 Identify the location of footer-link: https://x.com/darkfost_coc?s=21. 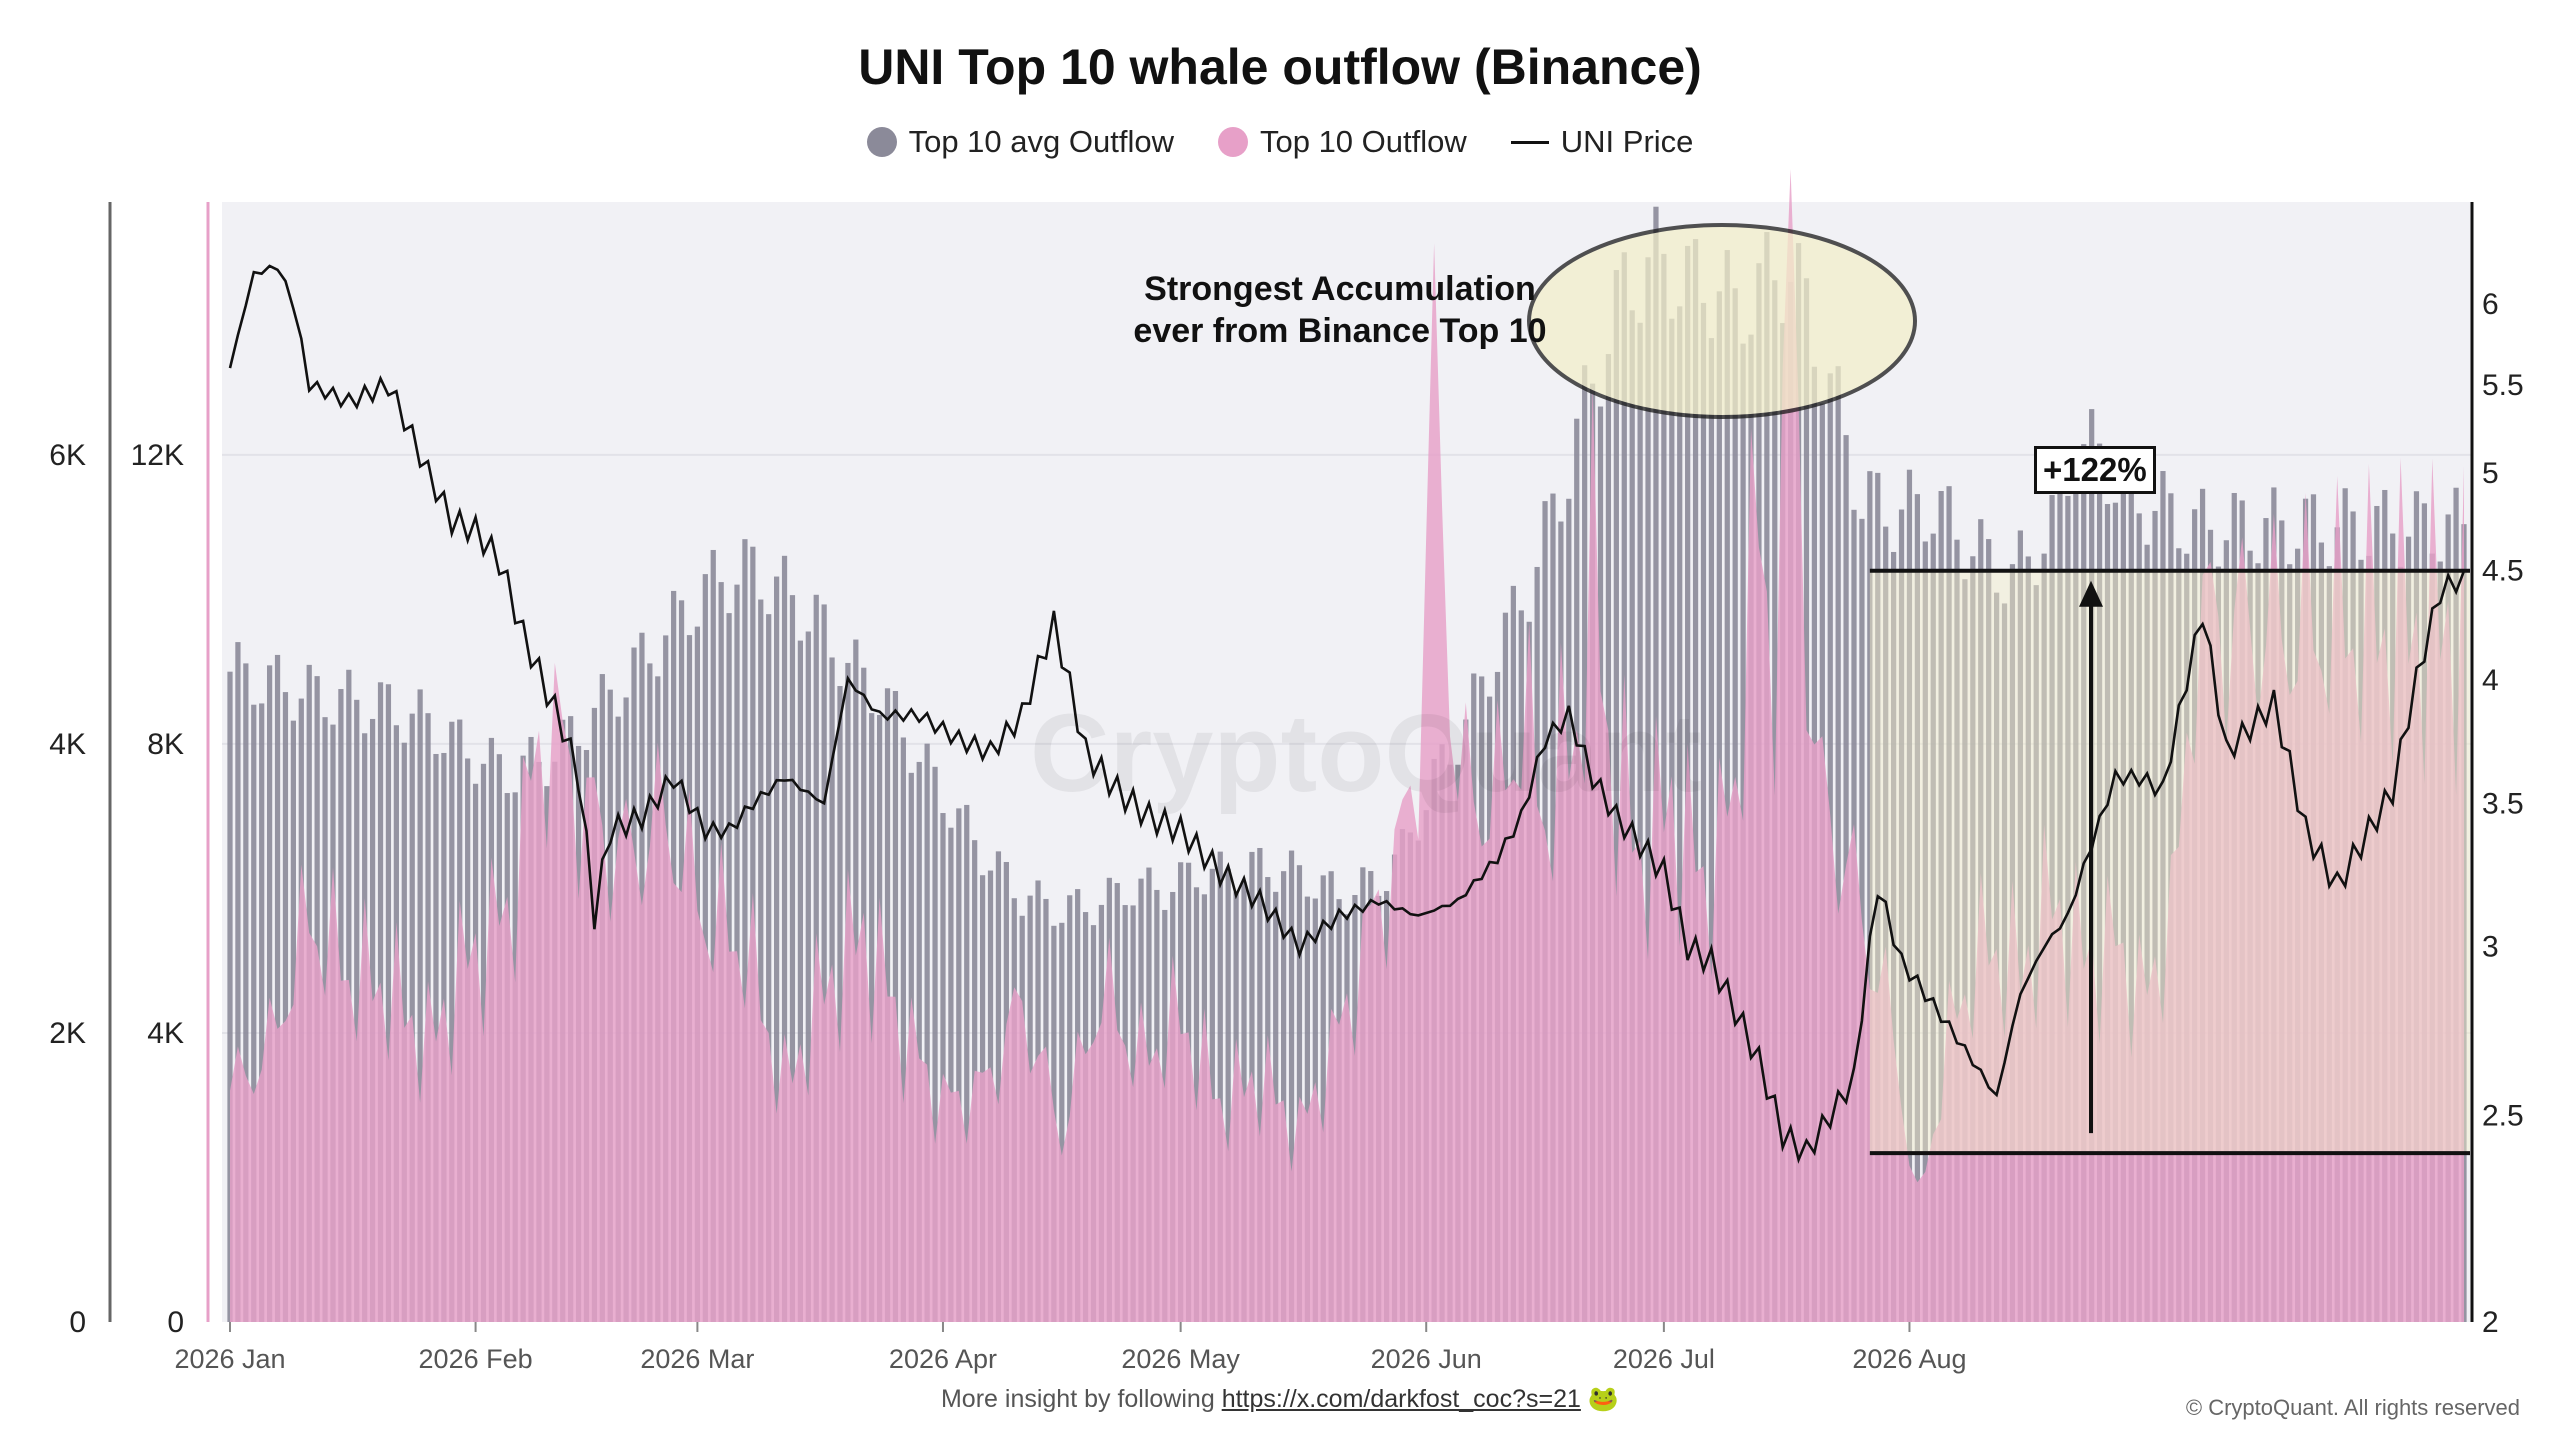
(1401, 1399).